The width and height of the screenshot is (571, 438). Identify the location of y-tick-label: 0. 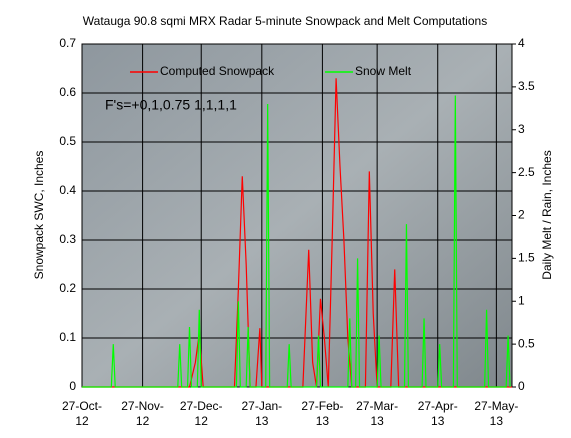
(72, 386).